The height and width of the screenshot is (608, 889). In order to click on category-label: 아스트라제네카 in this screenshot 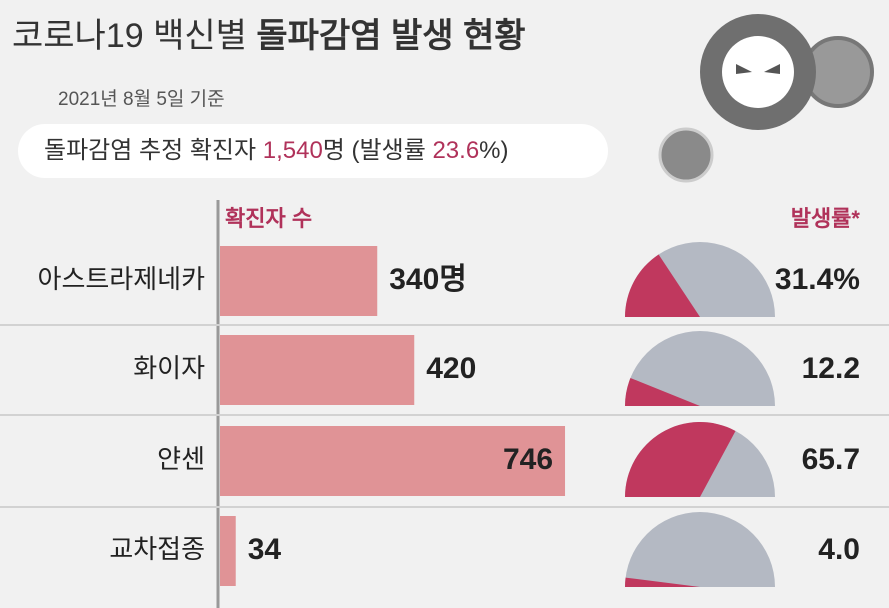, I will do `click(122, 279)`.